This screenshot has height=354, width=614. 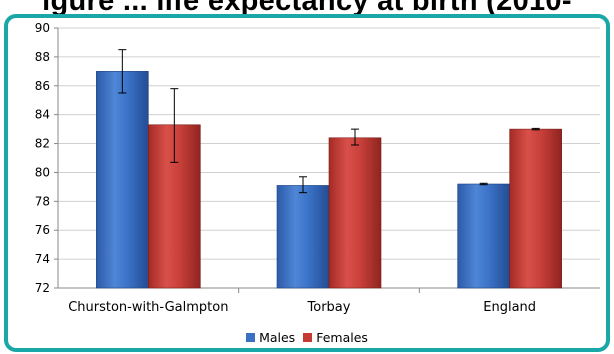 What do you see at coordinates (148, 307) in the screenshot?
I see `x-category-label: Churston-with-Galmpton` at bounding box center [148, 307].